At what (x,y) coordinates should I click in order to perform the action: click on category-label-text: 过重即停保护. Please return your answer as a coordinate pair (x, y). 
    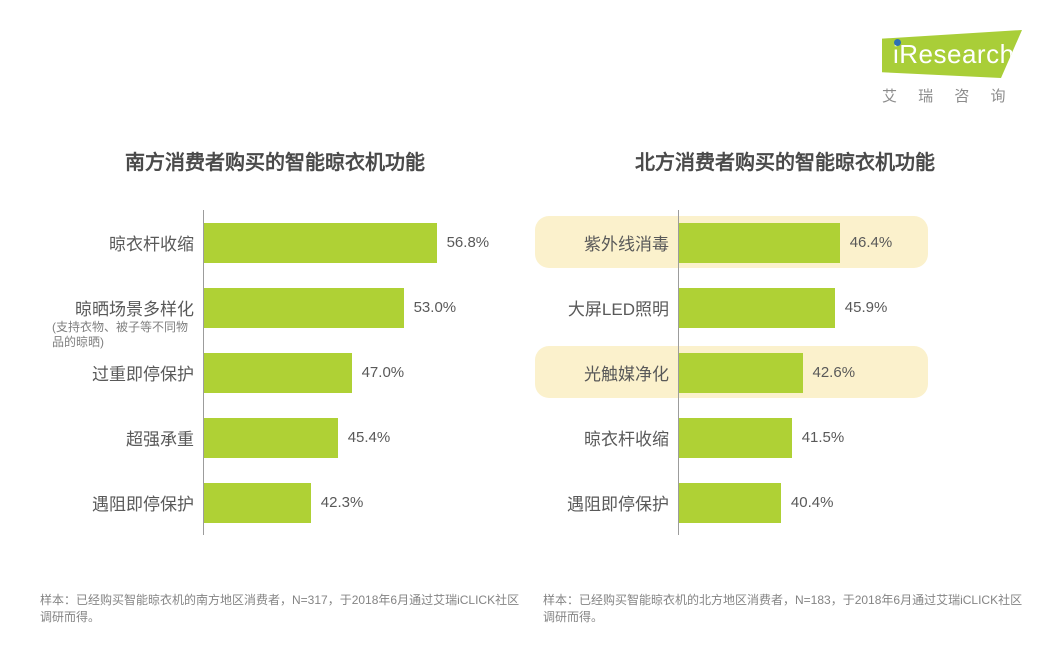
    Looking at the image, I should click on (143, 374).